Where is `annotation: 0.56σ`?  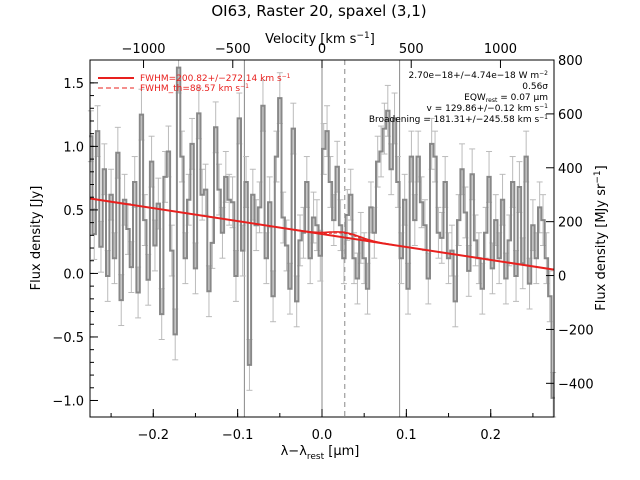
annotation: 0.56σ is located at coordinates (535, 87).